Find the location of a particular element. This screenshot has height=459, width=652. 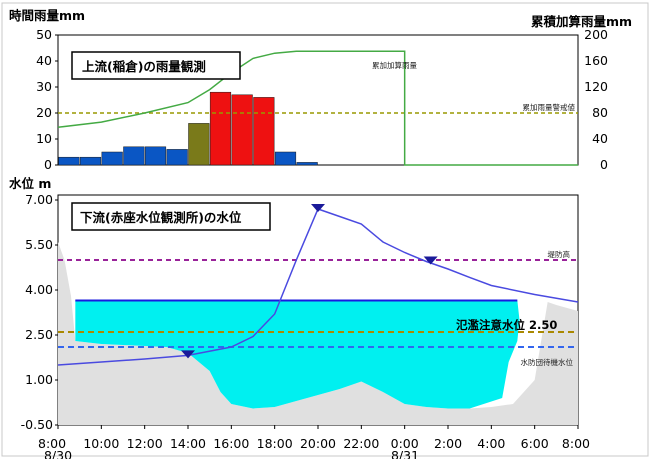

rain-y2tick-label: 160 is located at coordinates (596, 60).